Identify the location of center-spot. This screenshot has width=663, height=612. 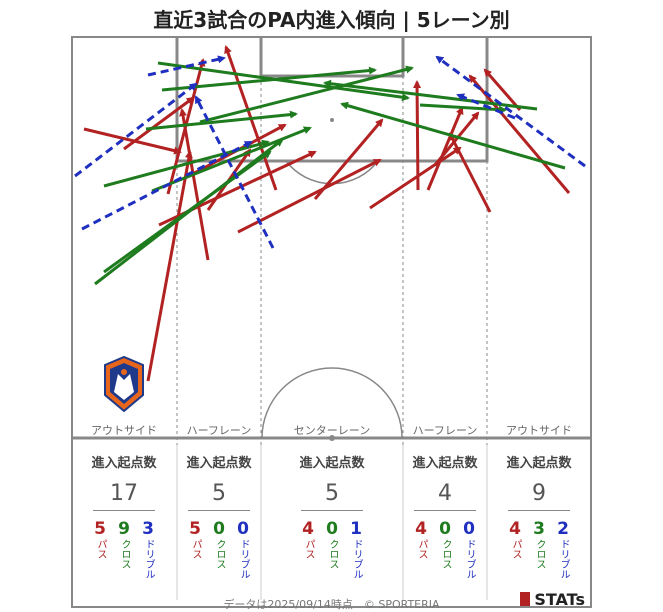
(332, 438).